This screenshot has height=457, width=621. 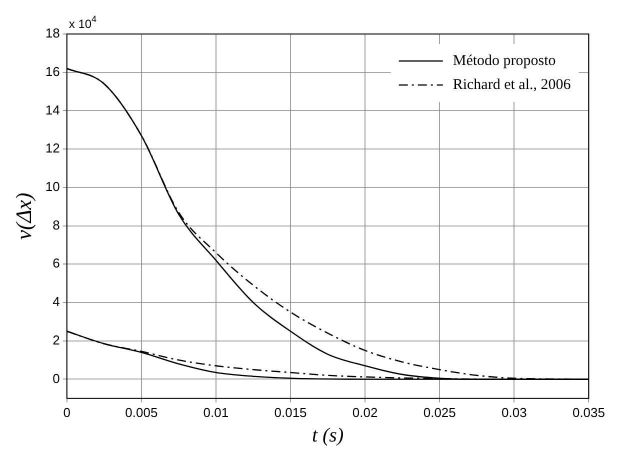 What do you see at coordinates (504, 60) in the screenshot?
I see `legend-label: Método proposto` at bounding box center [504, 60].